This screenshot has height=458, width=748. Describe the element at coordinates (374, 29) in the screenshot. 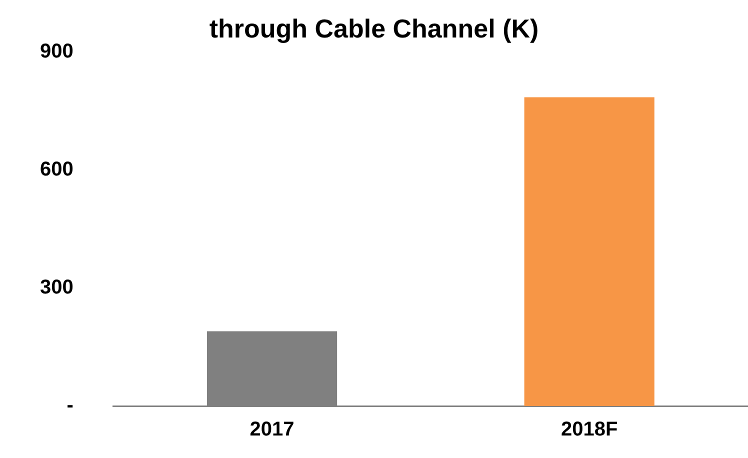

I see `chart-title: through Cable Channel (K)` at that location.